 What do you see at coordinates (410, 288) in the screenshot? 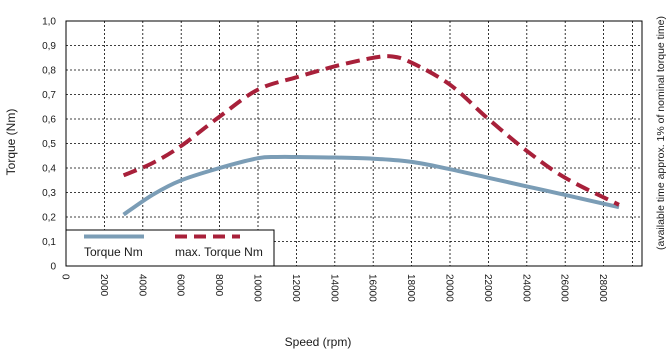
I see `x-tick-label: 18000` at bounding box center [410, 288].